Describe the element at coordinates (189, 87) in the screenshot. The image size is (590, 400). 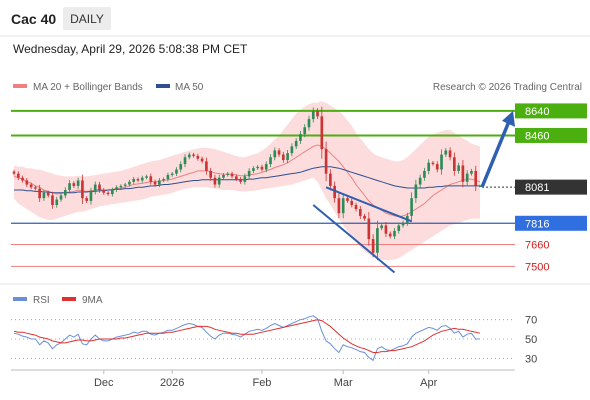
I see `legend-ma50-label: MA 50` at that location.